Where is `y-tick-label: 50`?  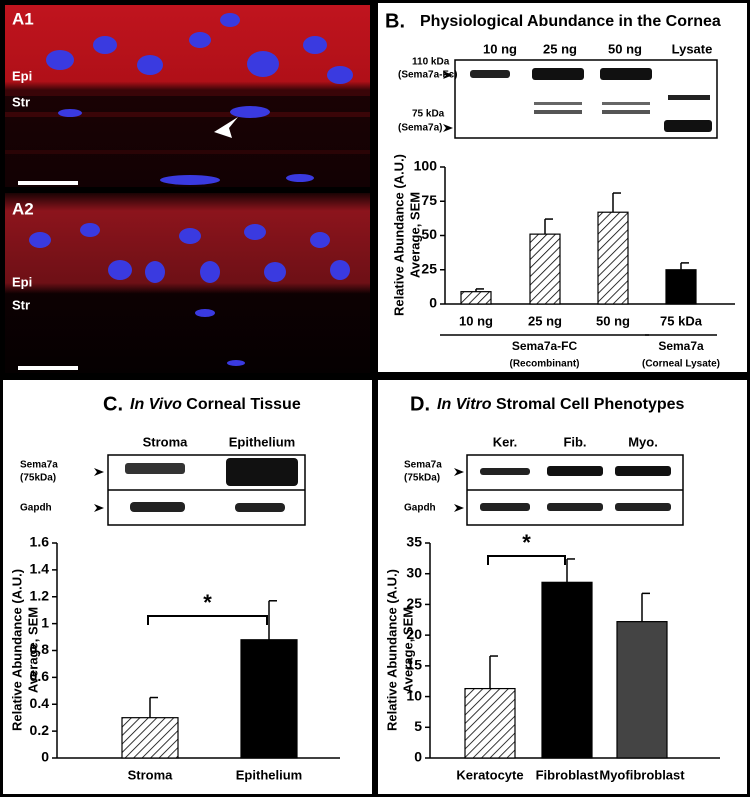
y-tick-label: 50 is located at coordinates (429, 234).